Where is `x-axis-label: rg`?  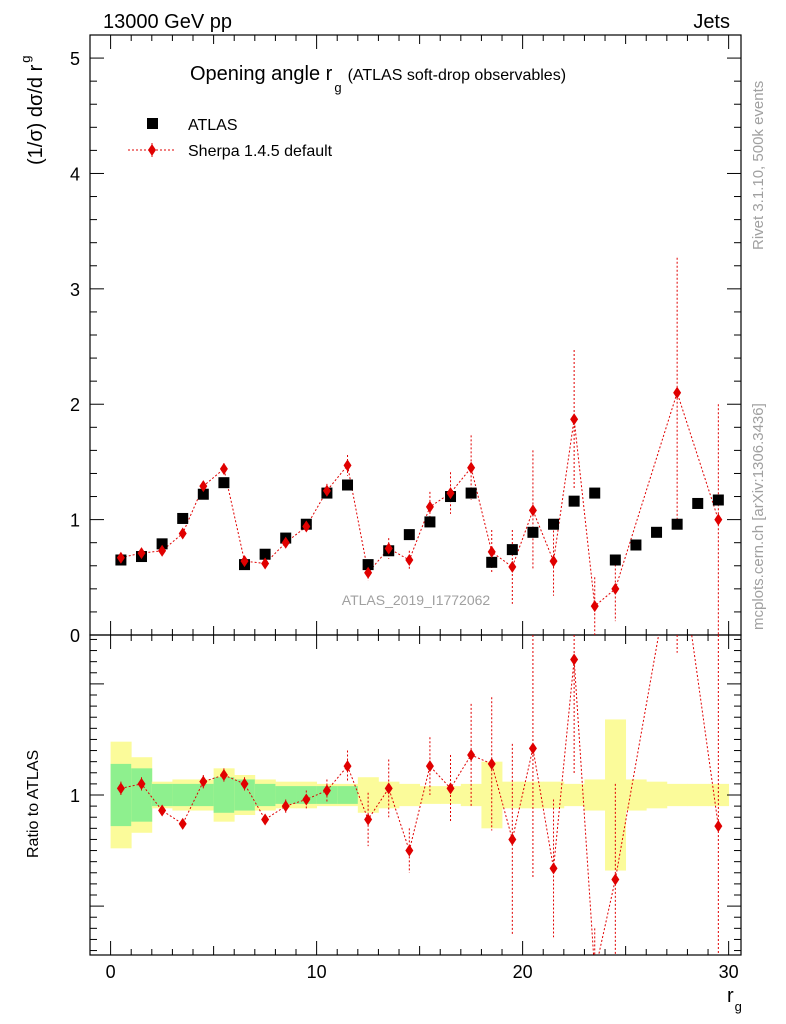
x-axis-label: rg is located at coordinates (734, 999).